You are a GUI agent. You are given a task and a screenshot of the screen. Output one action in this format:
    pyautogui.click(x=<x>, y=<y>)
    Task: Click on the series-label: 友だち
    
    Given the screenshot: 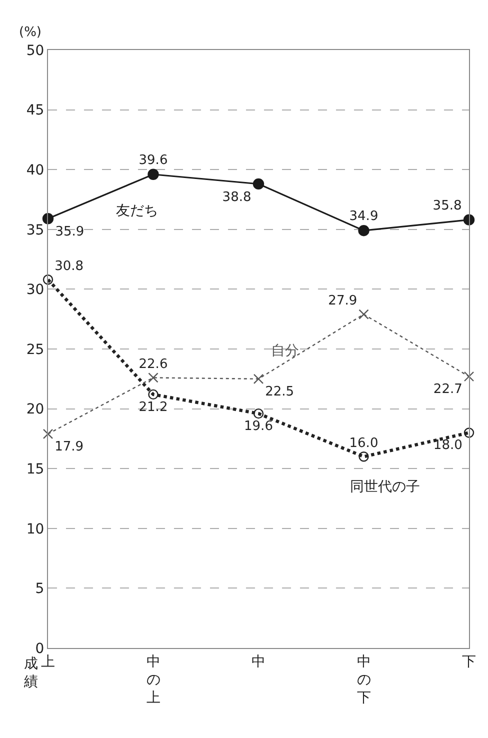 What is the action you would take?
    pyautogui.click(x=137, y=211)
    